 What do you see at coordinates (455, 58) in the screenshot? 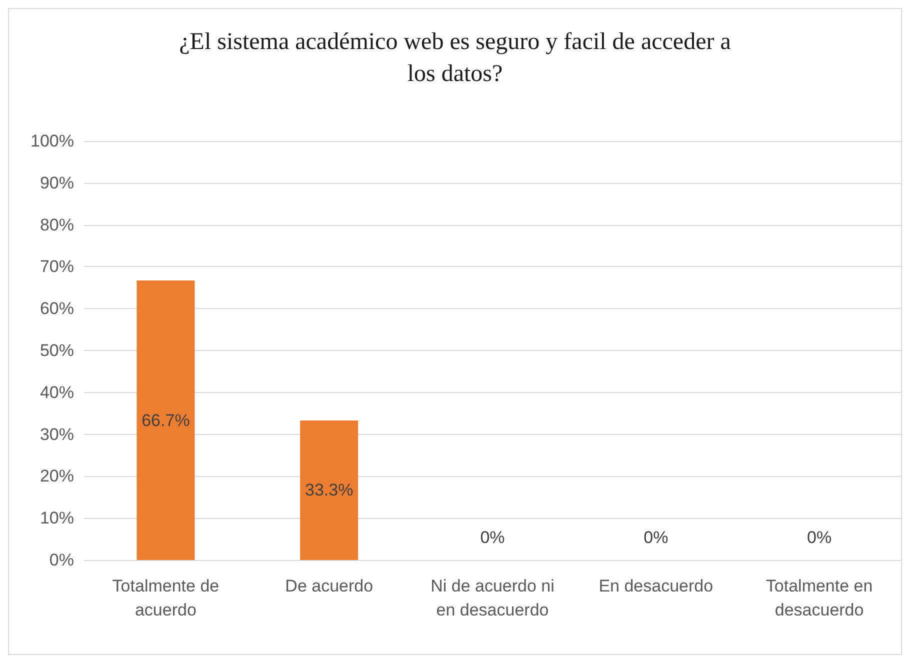
I see `chart-title: ¿El sistema académico web es seguro y facil de acceder a los datos?` at bounding box center [455, 58].